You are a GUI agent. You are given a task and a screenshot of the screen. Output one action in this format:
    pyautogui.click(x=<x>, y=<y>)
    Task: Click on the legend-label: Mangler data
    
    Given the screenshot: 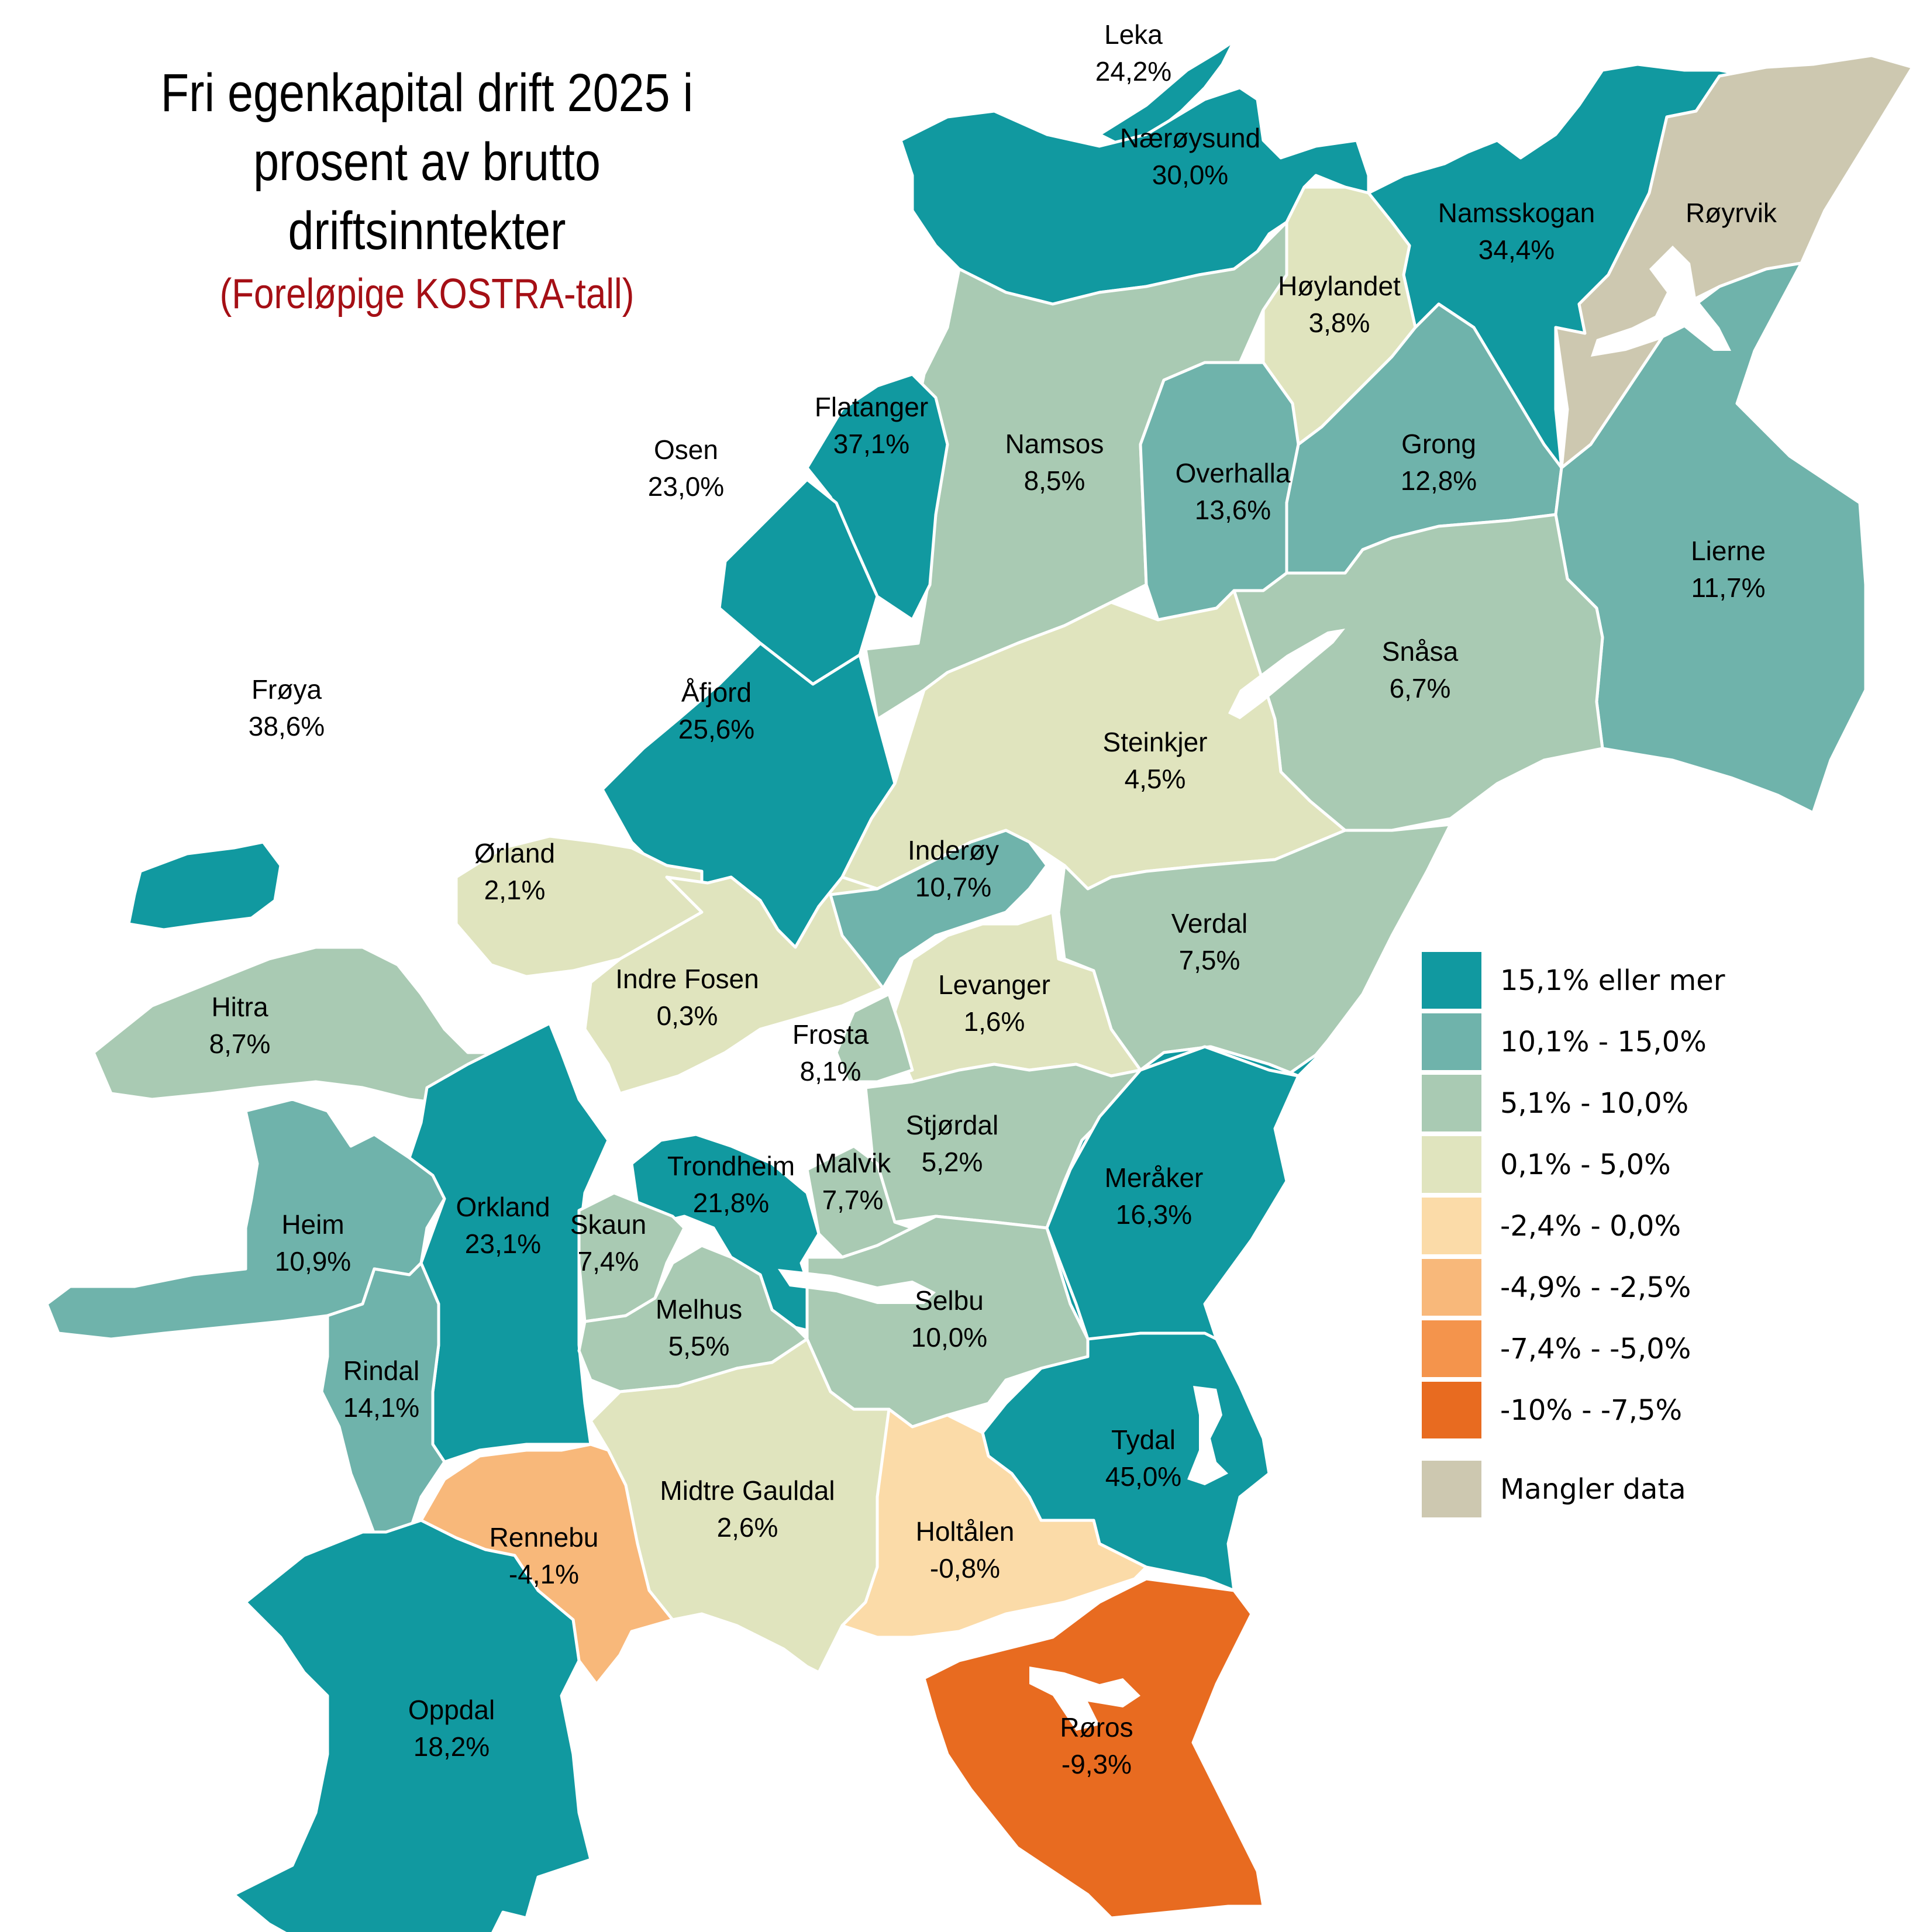 What is the action you would take?
    pyautogui.click(x=1593, y=1489)
    